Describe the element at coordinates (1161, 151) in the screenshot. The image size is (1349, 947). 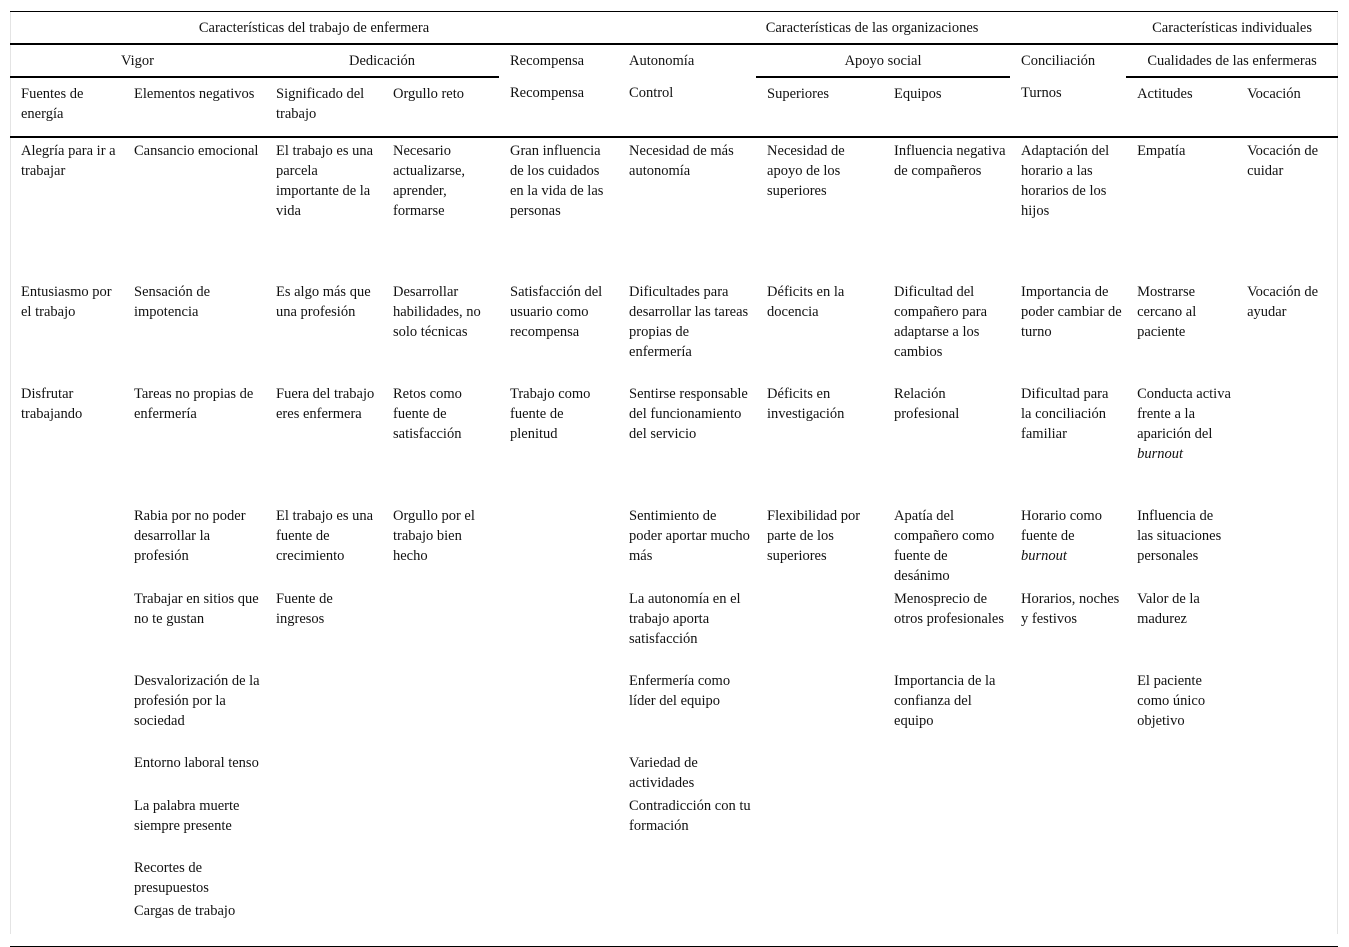
I see `table-cell: Empatía` at that location.